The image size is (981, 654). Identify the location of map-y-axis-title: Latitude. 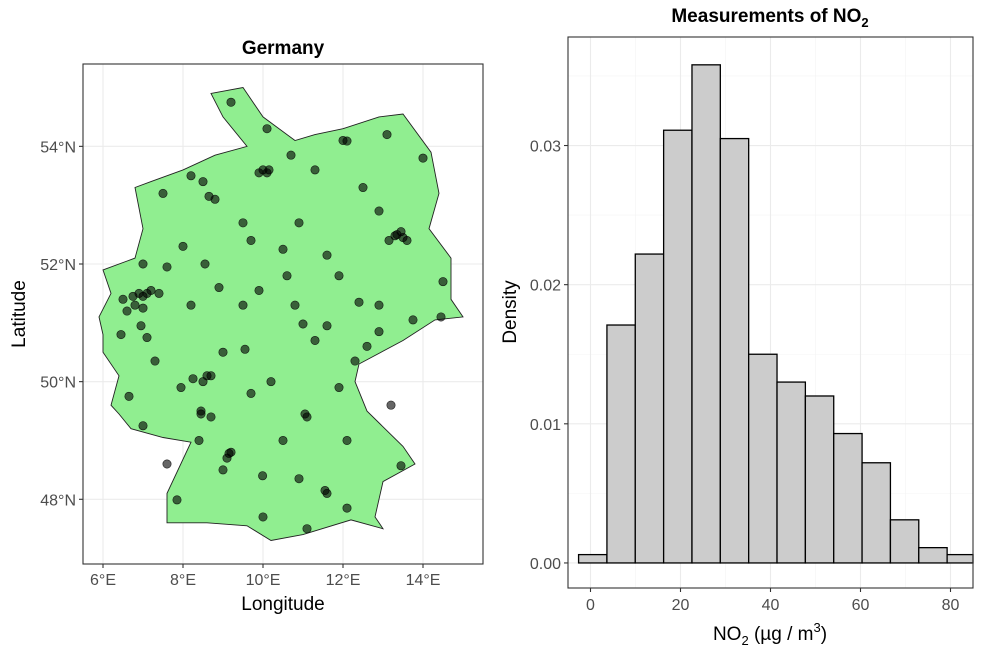
(19, 314).